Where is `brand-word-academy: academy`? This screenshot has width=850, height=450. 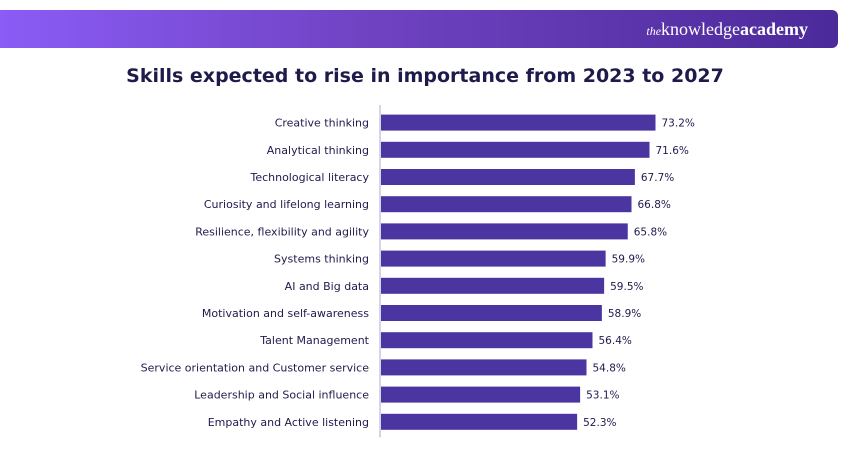
brand-word-academy: academy is located at coordinates (774, 29).